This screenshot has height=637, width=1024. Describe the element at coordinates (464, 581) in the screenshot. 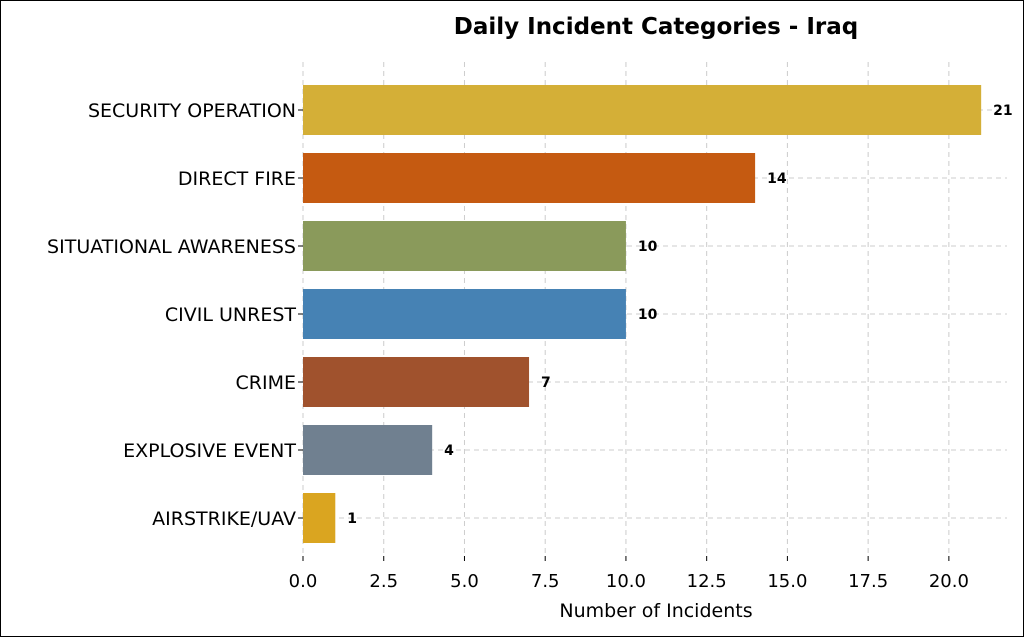

I see `x-tick-label: 5.0` at that location.